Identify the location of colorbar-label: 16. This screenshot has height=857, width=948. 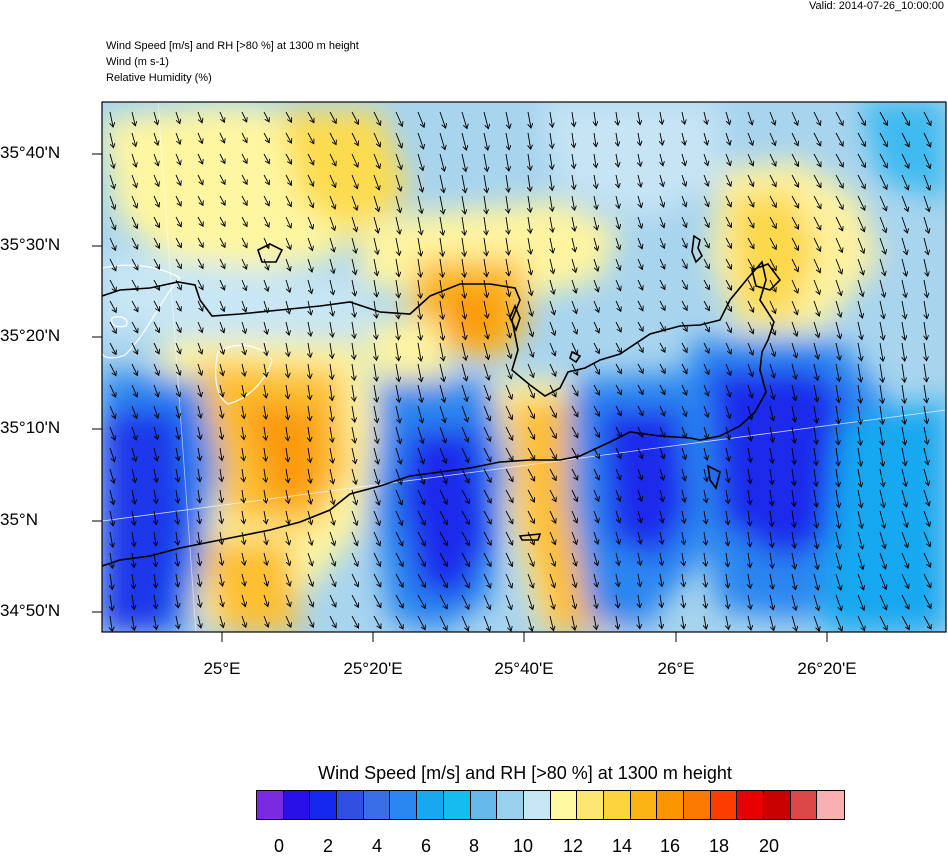
(670, 846).